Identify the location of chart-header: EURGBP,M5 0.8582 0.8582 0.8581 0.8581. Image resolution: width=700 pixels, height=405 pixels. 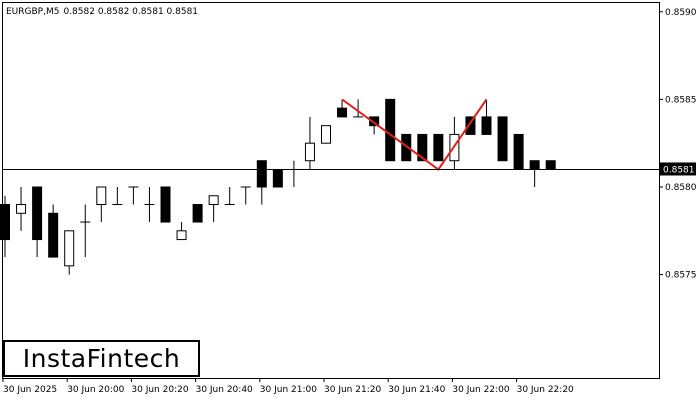
(102, 12).